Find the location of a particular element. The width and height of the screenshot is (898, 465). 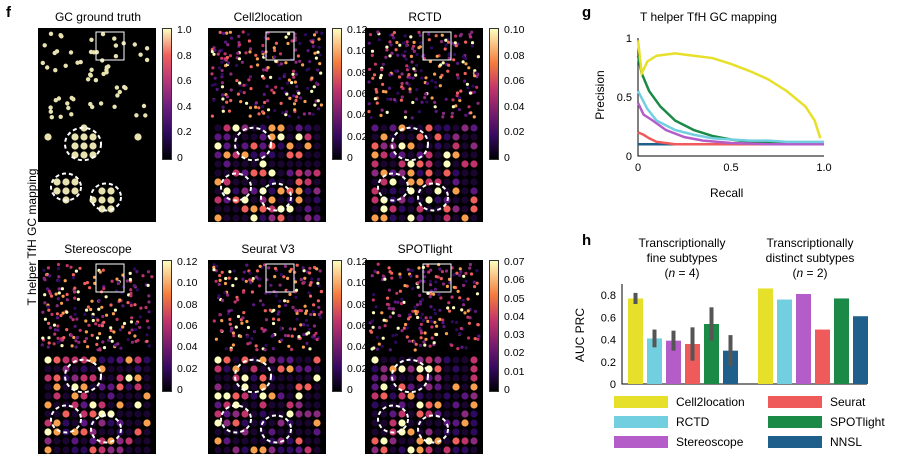

map-title-5: SPOTlight is located at coordinates (425, 249).